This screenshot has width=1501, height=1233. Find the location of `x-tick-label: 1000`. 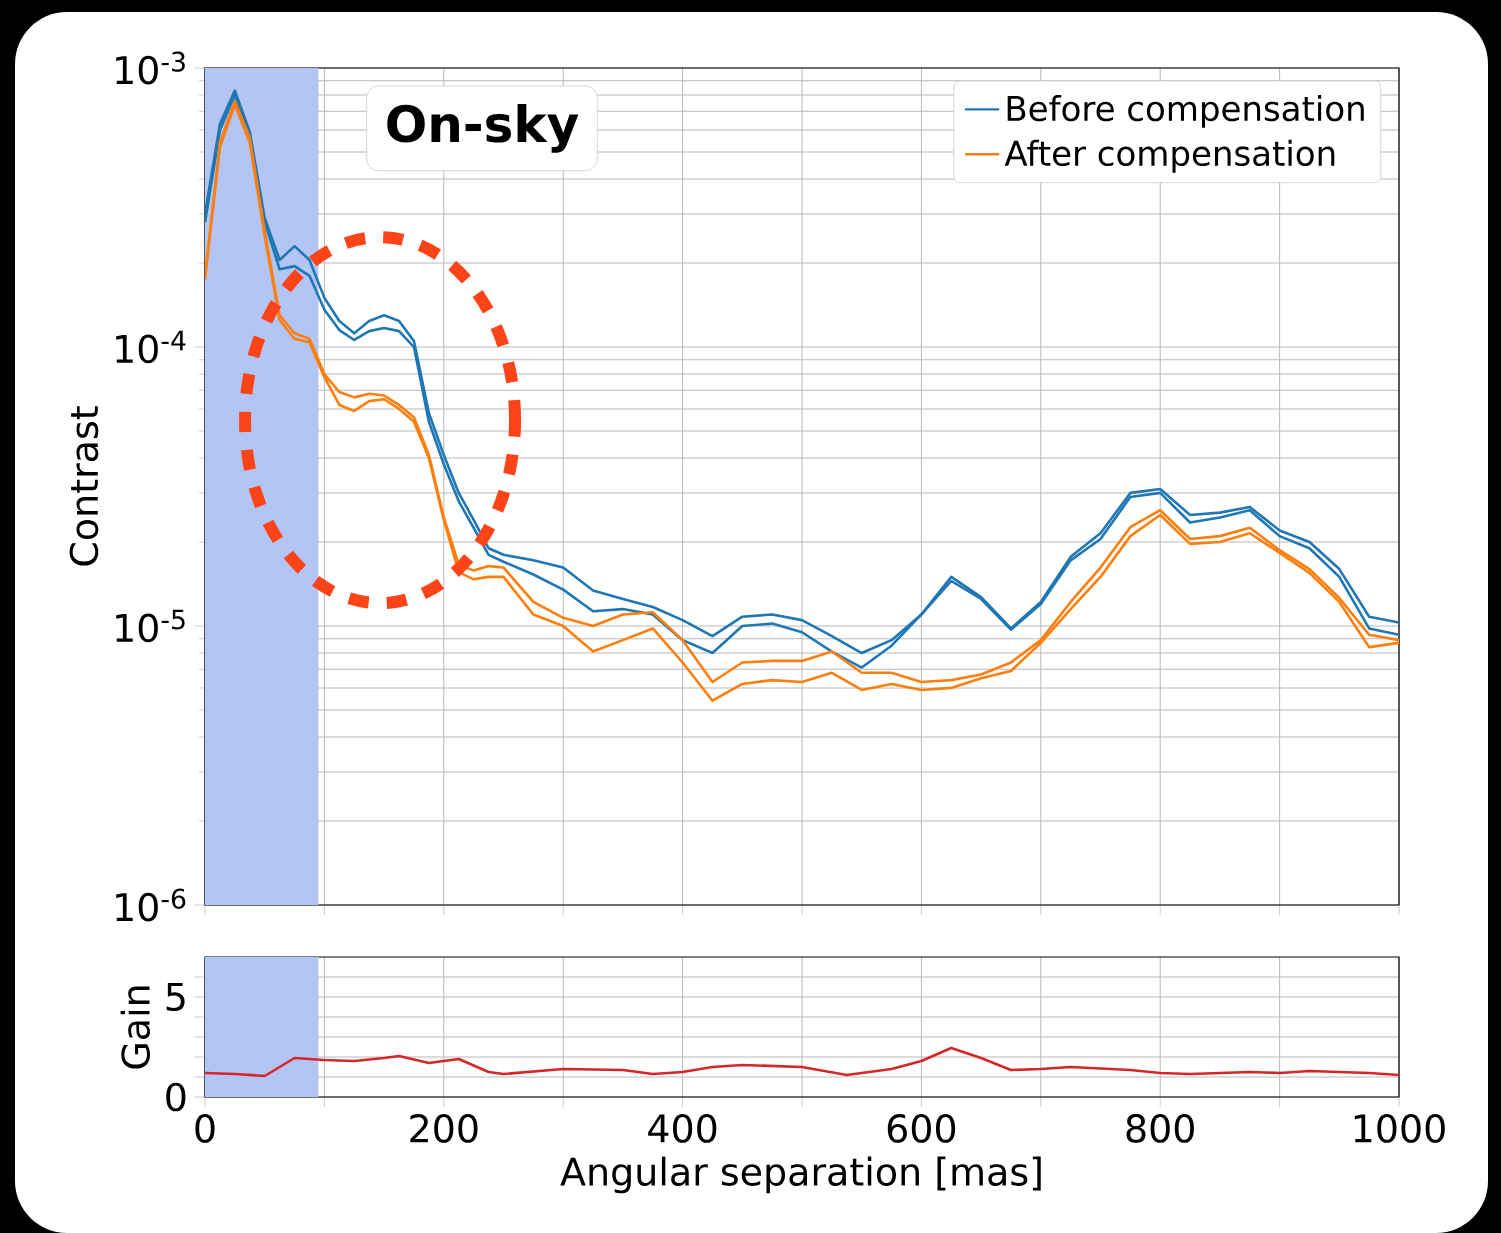

x-tick-label: 1000 is located at coordinates (1399, 1128).